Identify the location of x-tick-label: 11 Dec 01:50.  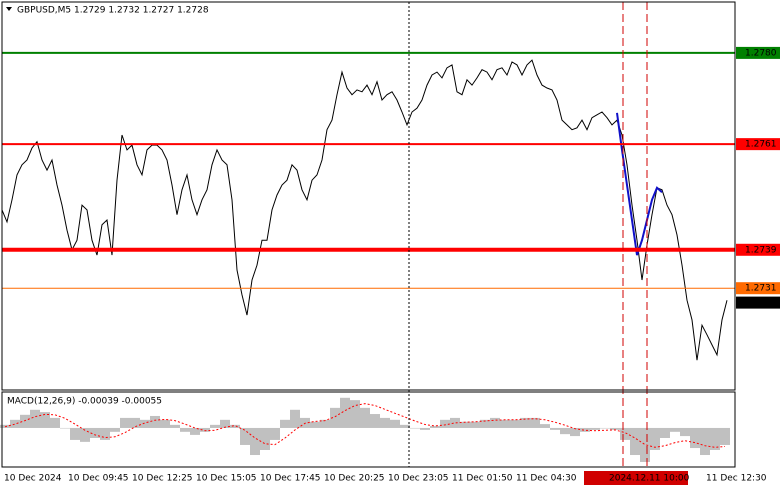
(482, 479).